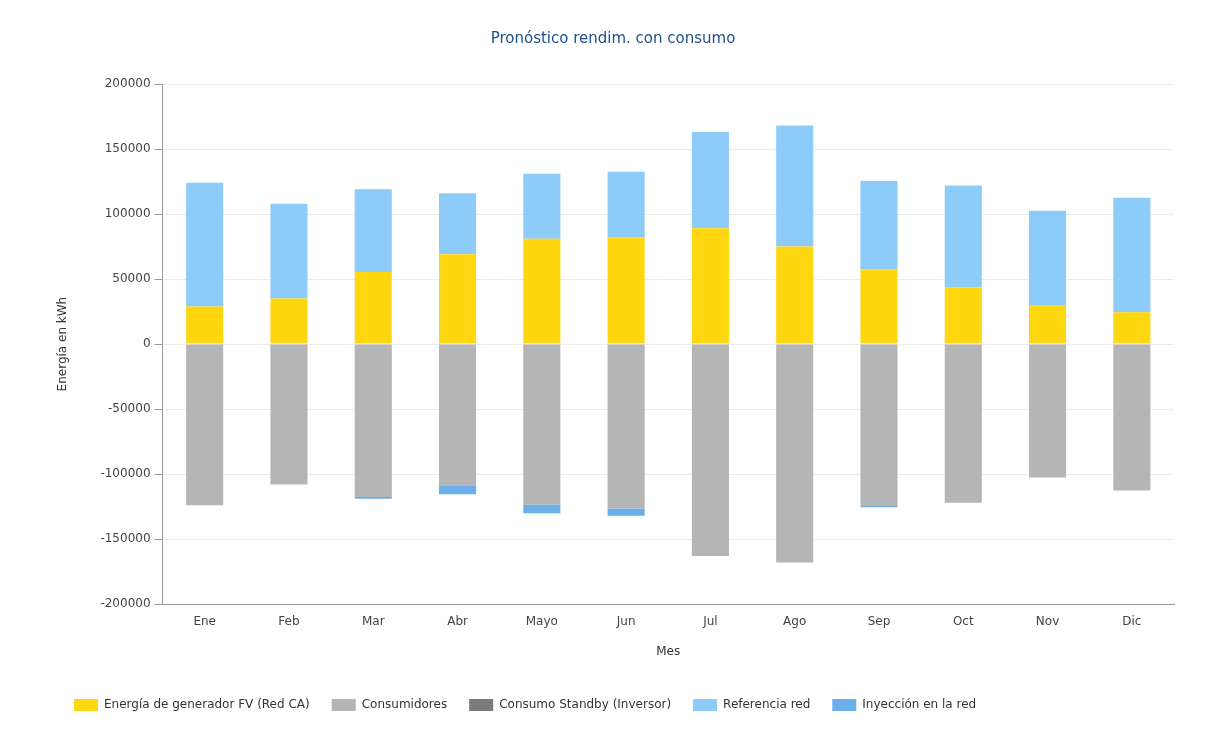  What do you see at coordinates (585, 704) in the screenshot?
I see `legend-label: Consumo Standby (Inversor)` at bounding box center [585, 704].